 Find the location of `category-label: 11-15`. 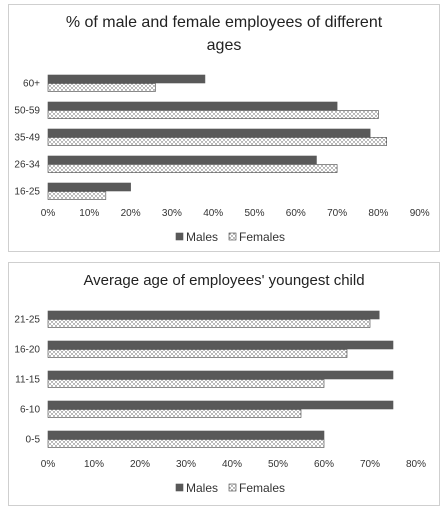

category-label: 11-15 is located at coordinates (27, 380).